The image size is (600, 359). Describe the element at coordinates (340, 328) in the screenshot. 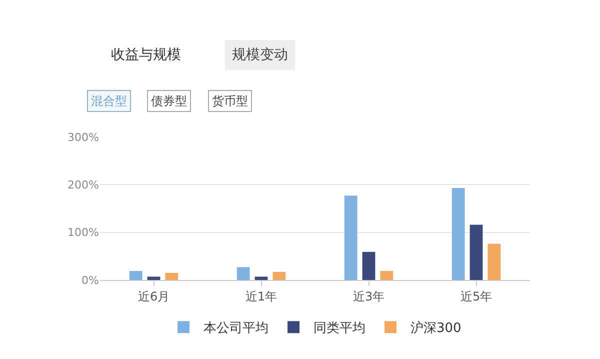

I see `legend-label: 同类平均` at that location.